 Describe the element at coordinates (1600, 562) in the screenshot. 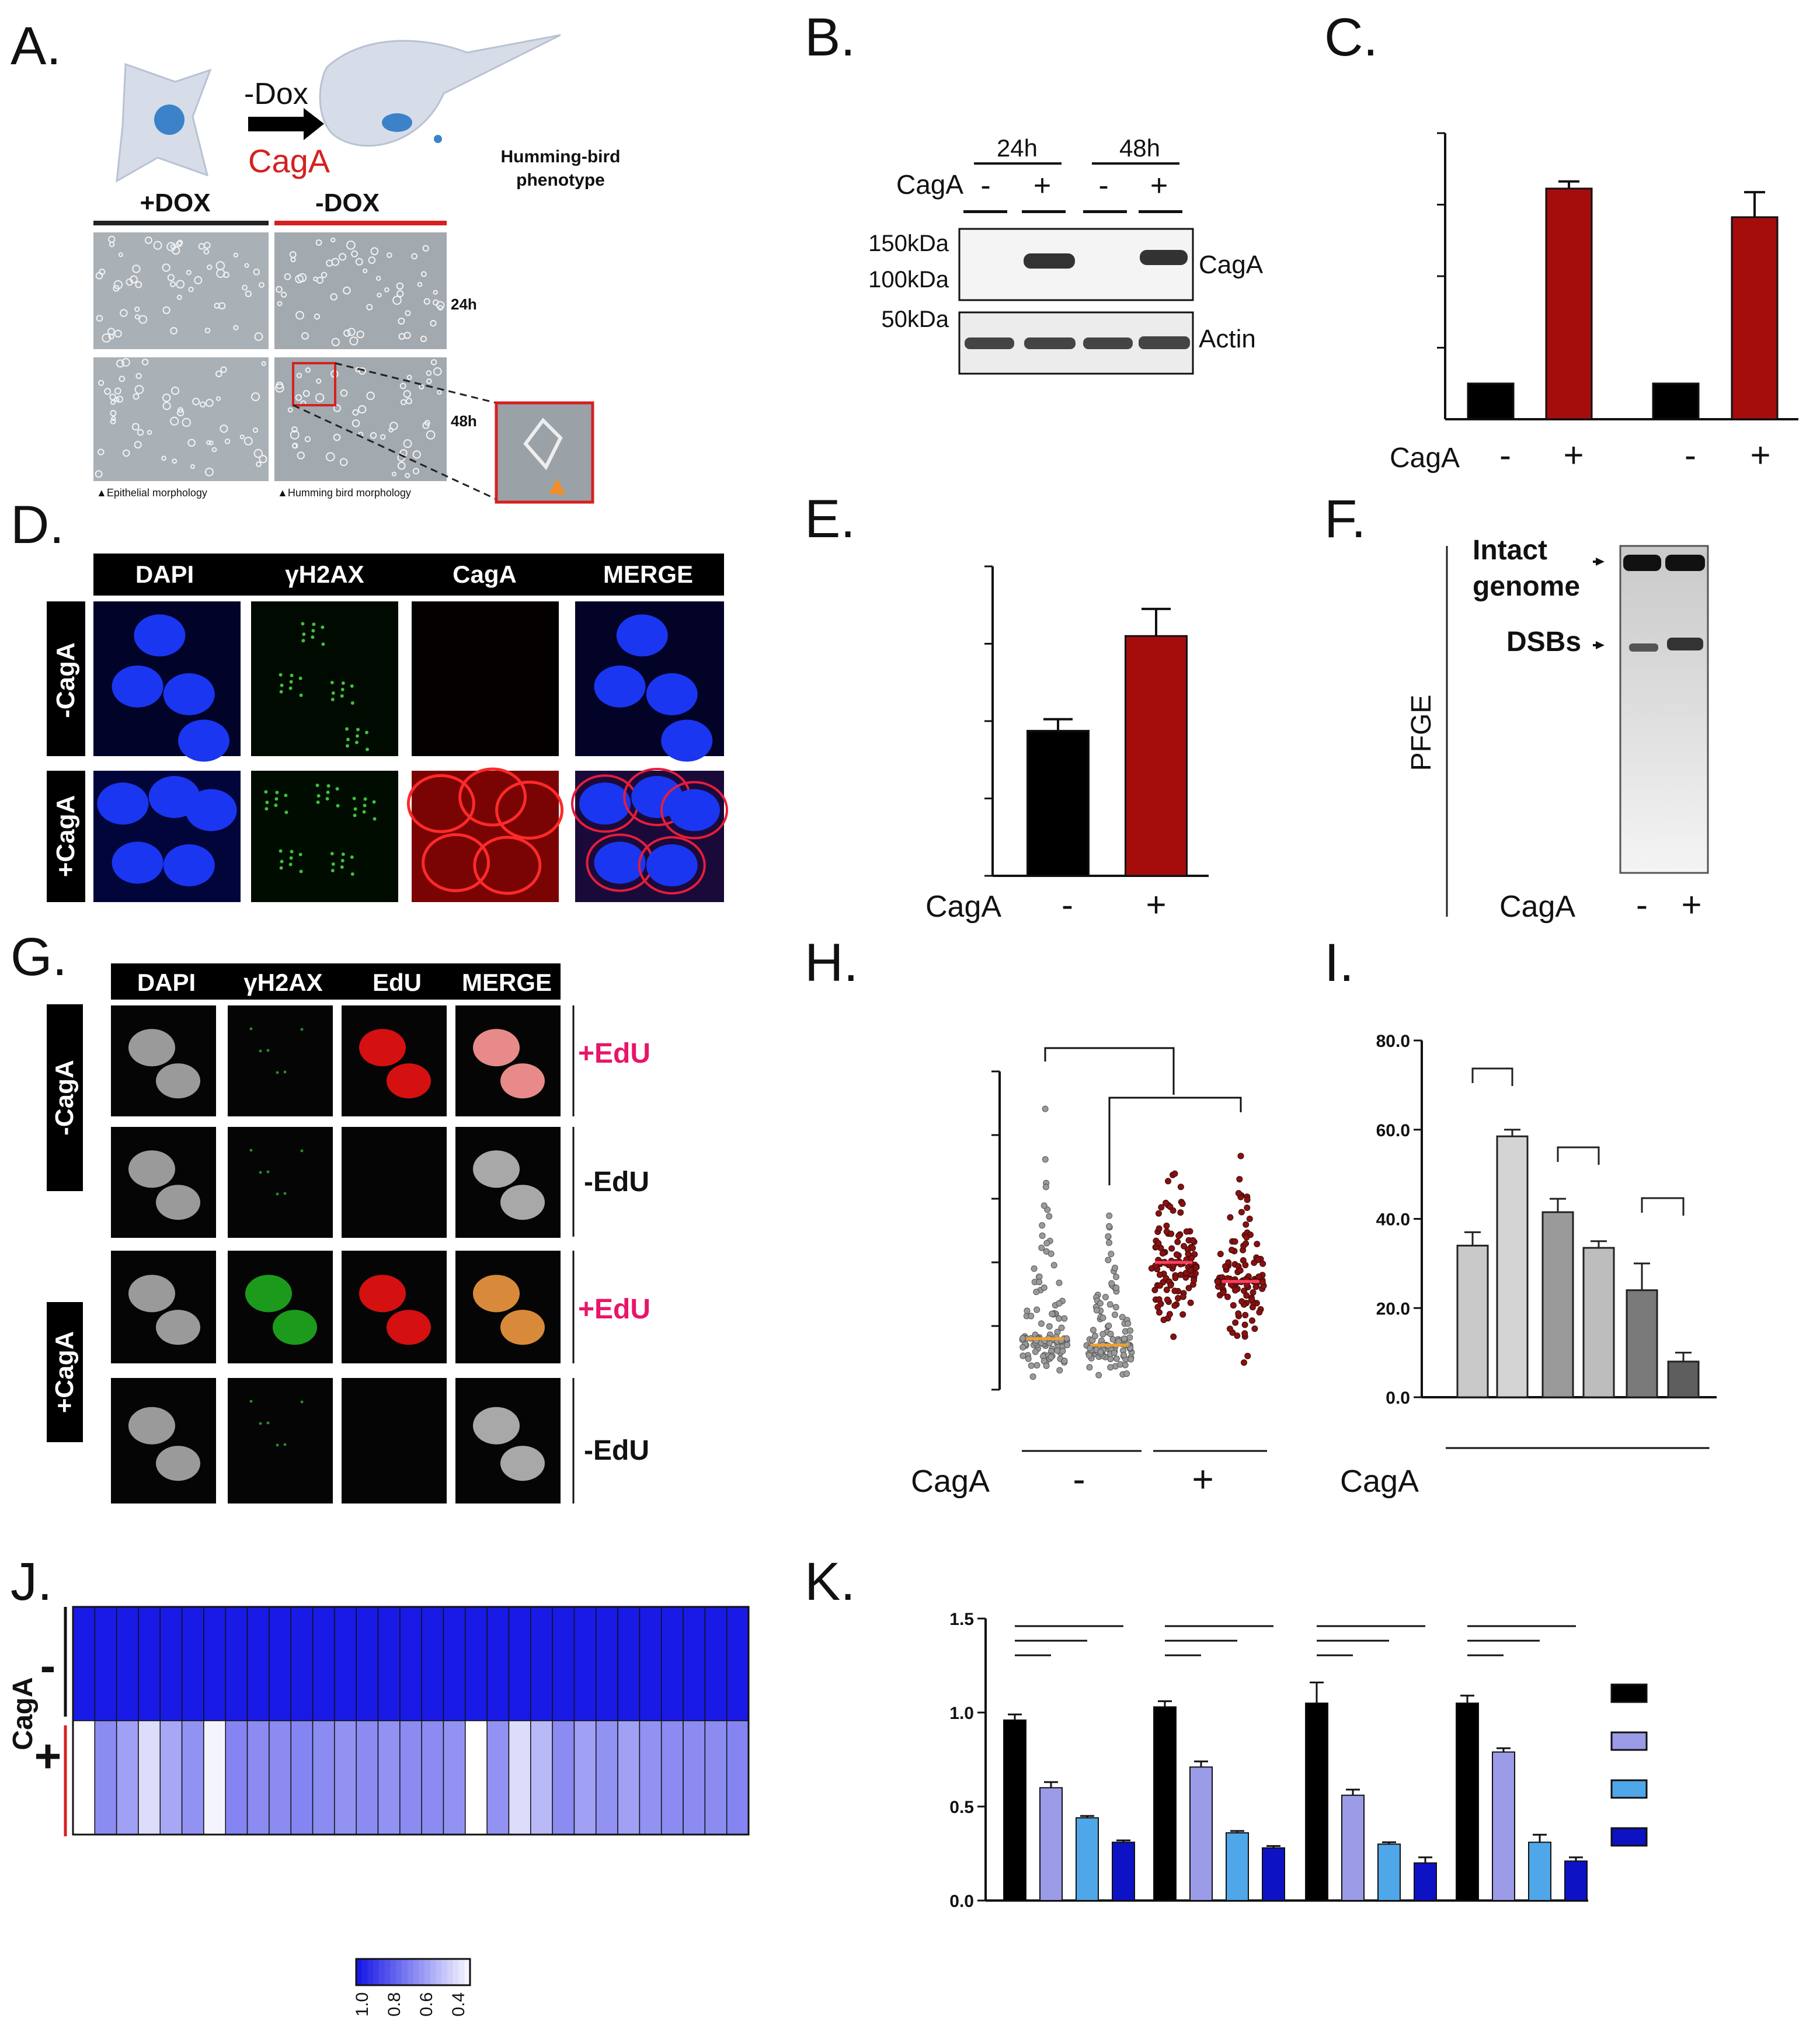

I see `intact-arrow-icon` at that location.